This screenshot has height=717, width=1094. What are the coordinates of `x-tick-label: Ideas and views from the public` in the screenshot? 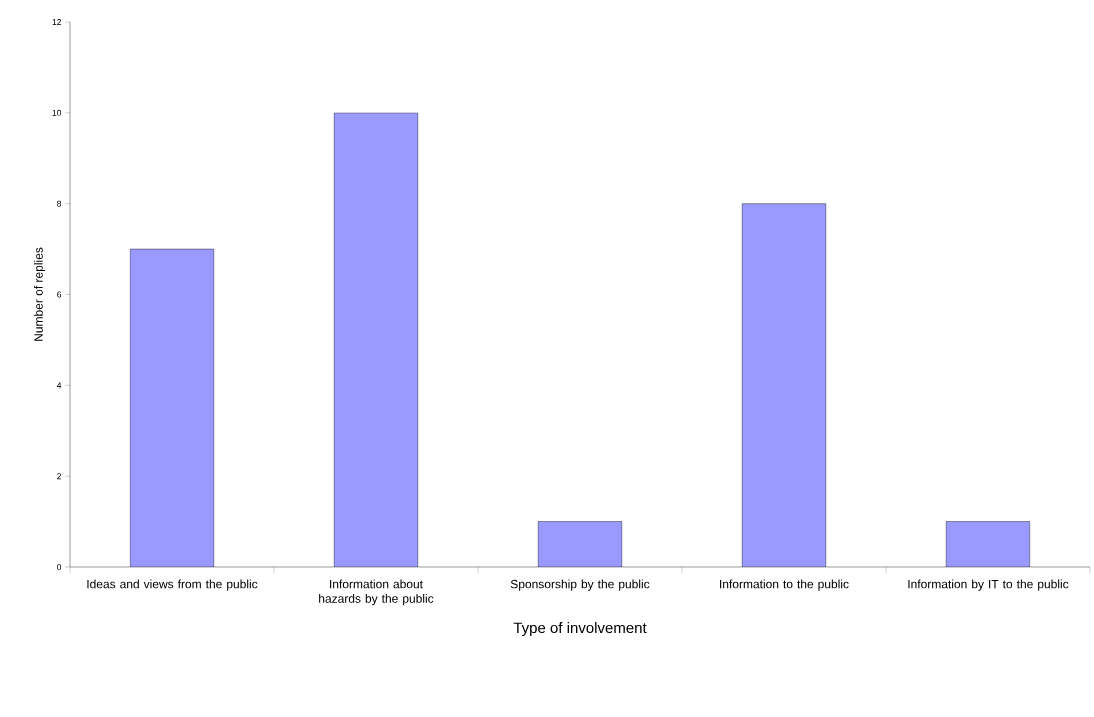 It's located at (172, 585).